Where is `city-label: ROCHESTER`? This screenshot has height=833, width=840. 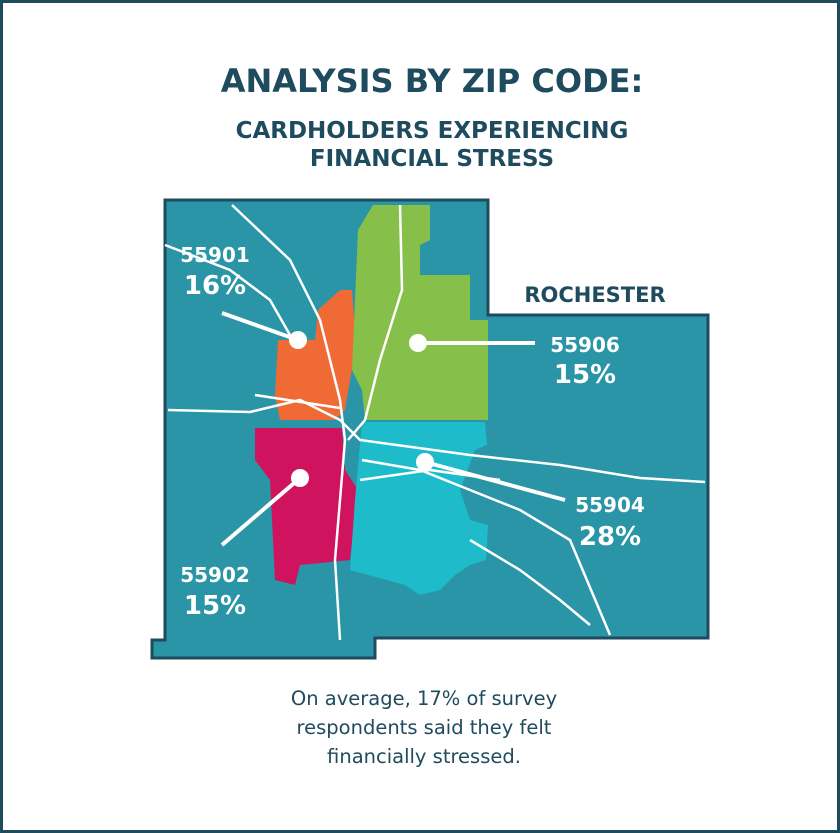
city-label: ROCHESTER is located at coordinates (594, 295).